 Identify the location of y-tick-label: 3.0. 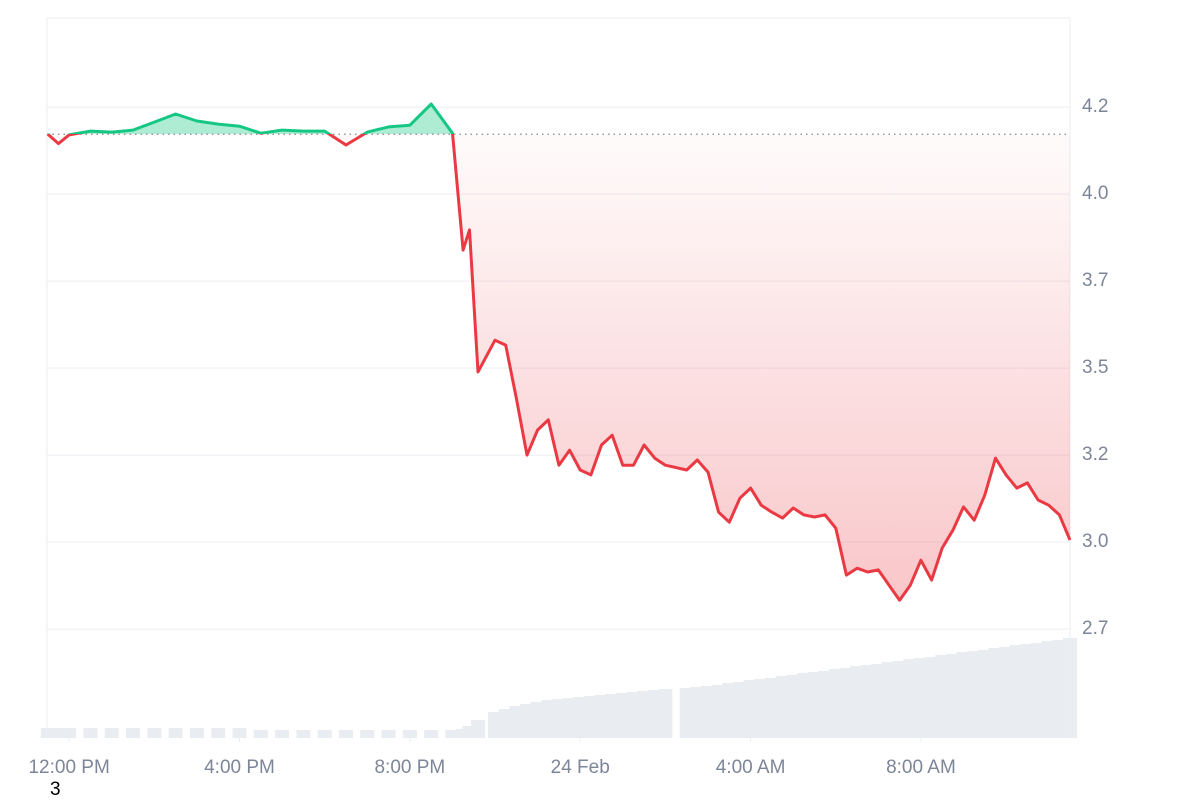
(1095, 541).